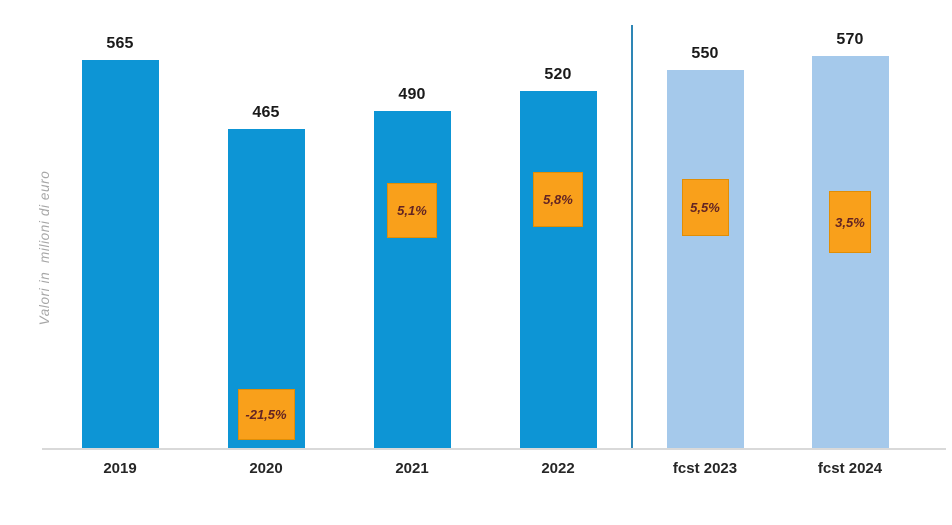 The width and height of the screenshot is (952, 525). Describe the element at coordinates (266, 112) in the screenshot. I see `bar-value-label: 465` at that location.